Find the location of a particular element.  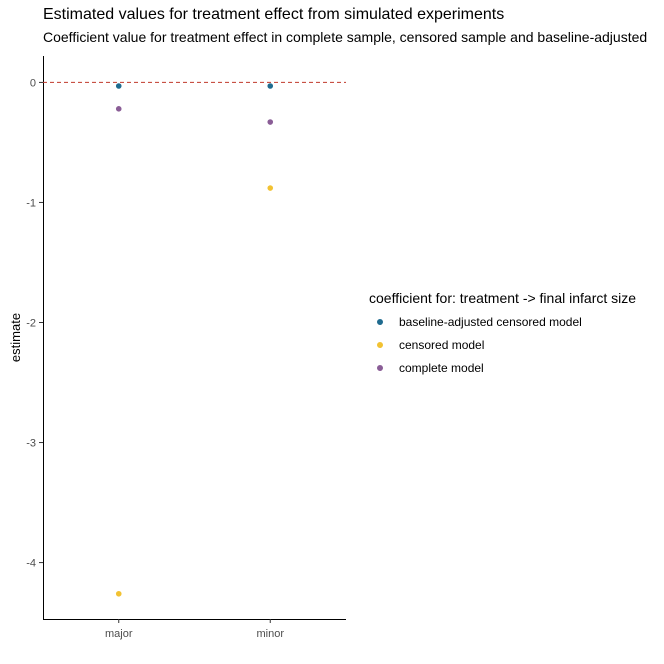

y-tick-label: -3 is located at coordinates (31, 444).